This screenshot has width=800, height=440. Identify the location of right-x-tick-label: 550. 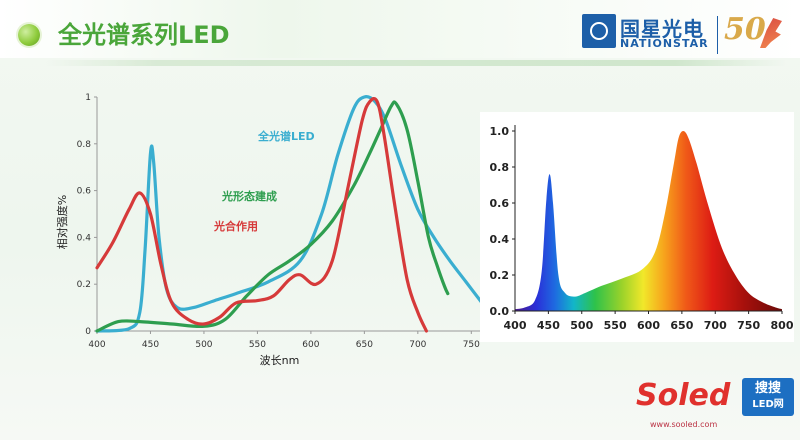
(615, 325).